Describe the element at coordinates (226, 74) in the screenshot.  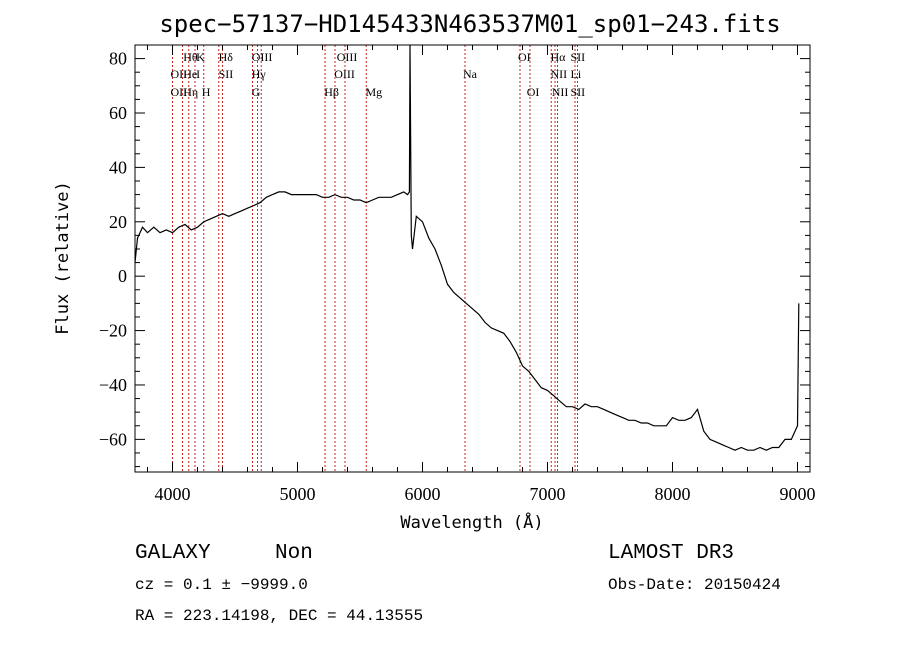
I see `spectral-line-label-9: SII` at that location.